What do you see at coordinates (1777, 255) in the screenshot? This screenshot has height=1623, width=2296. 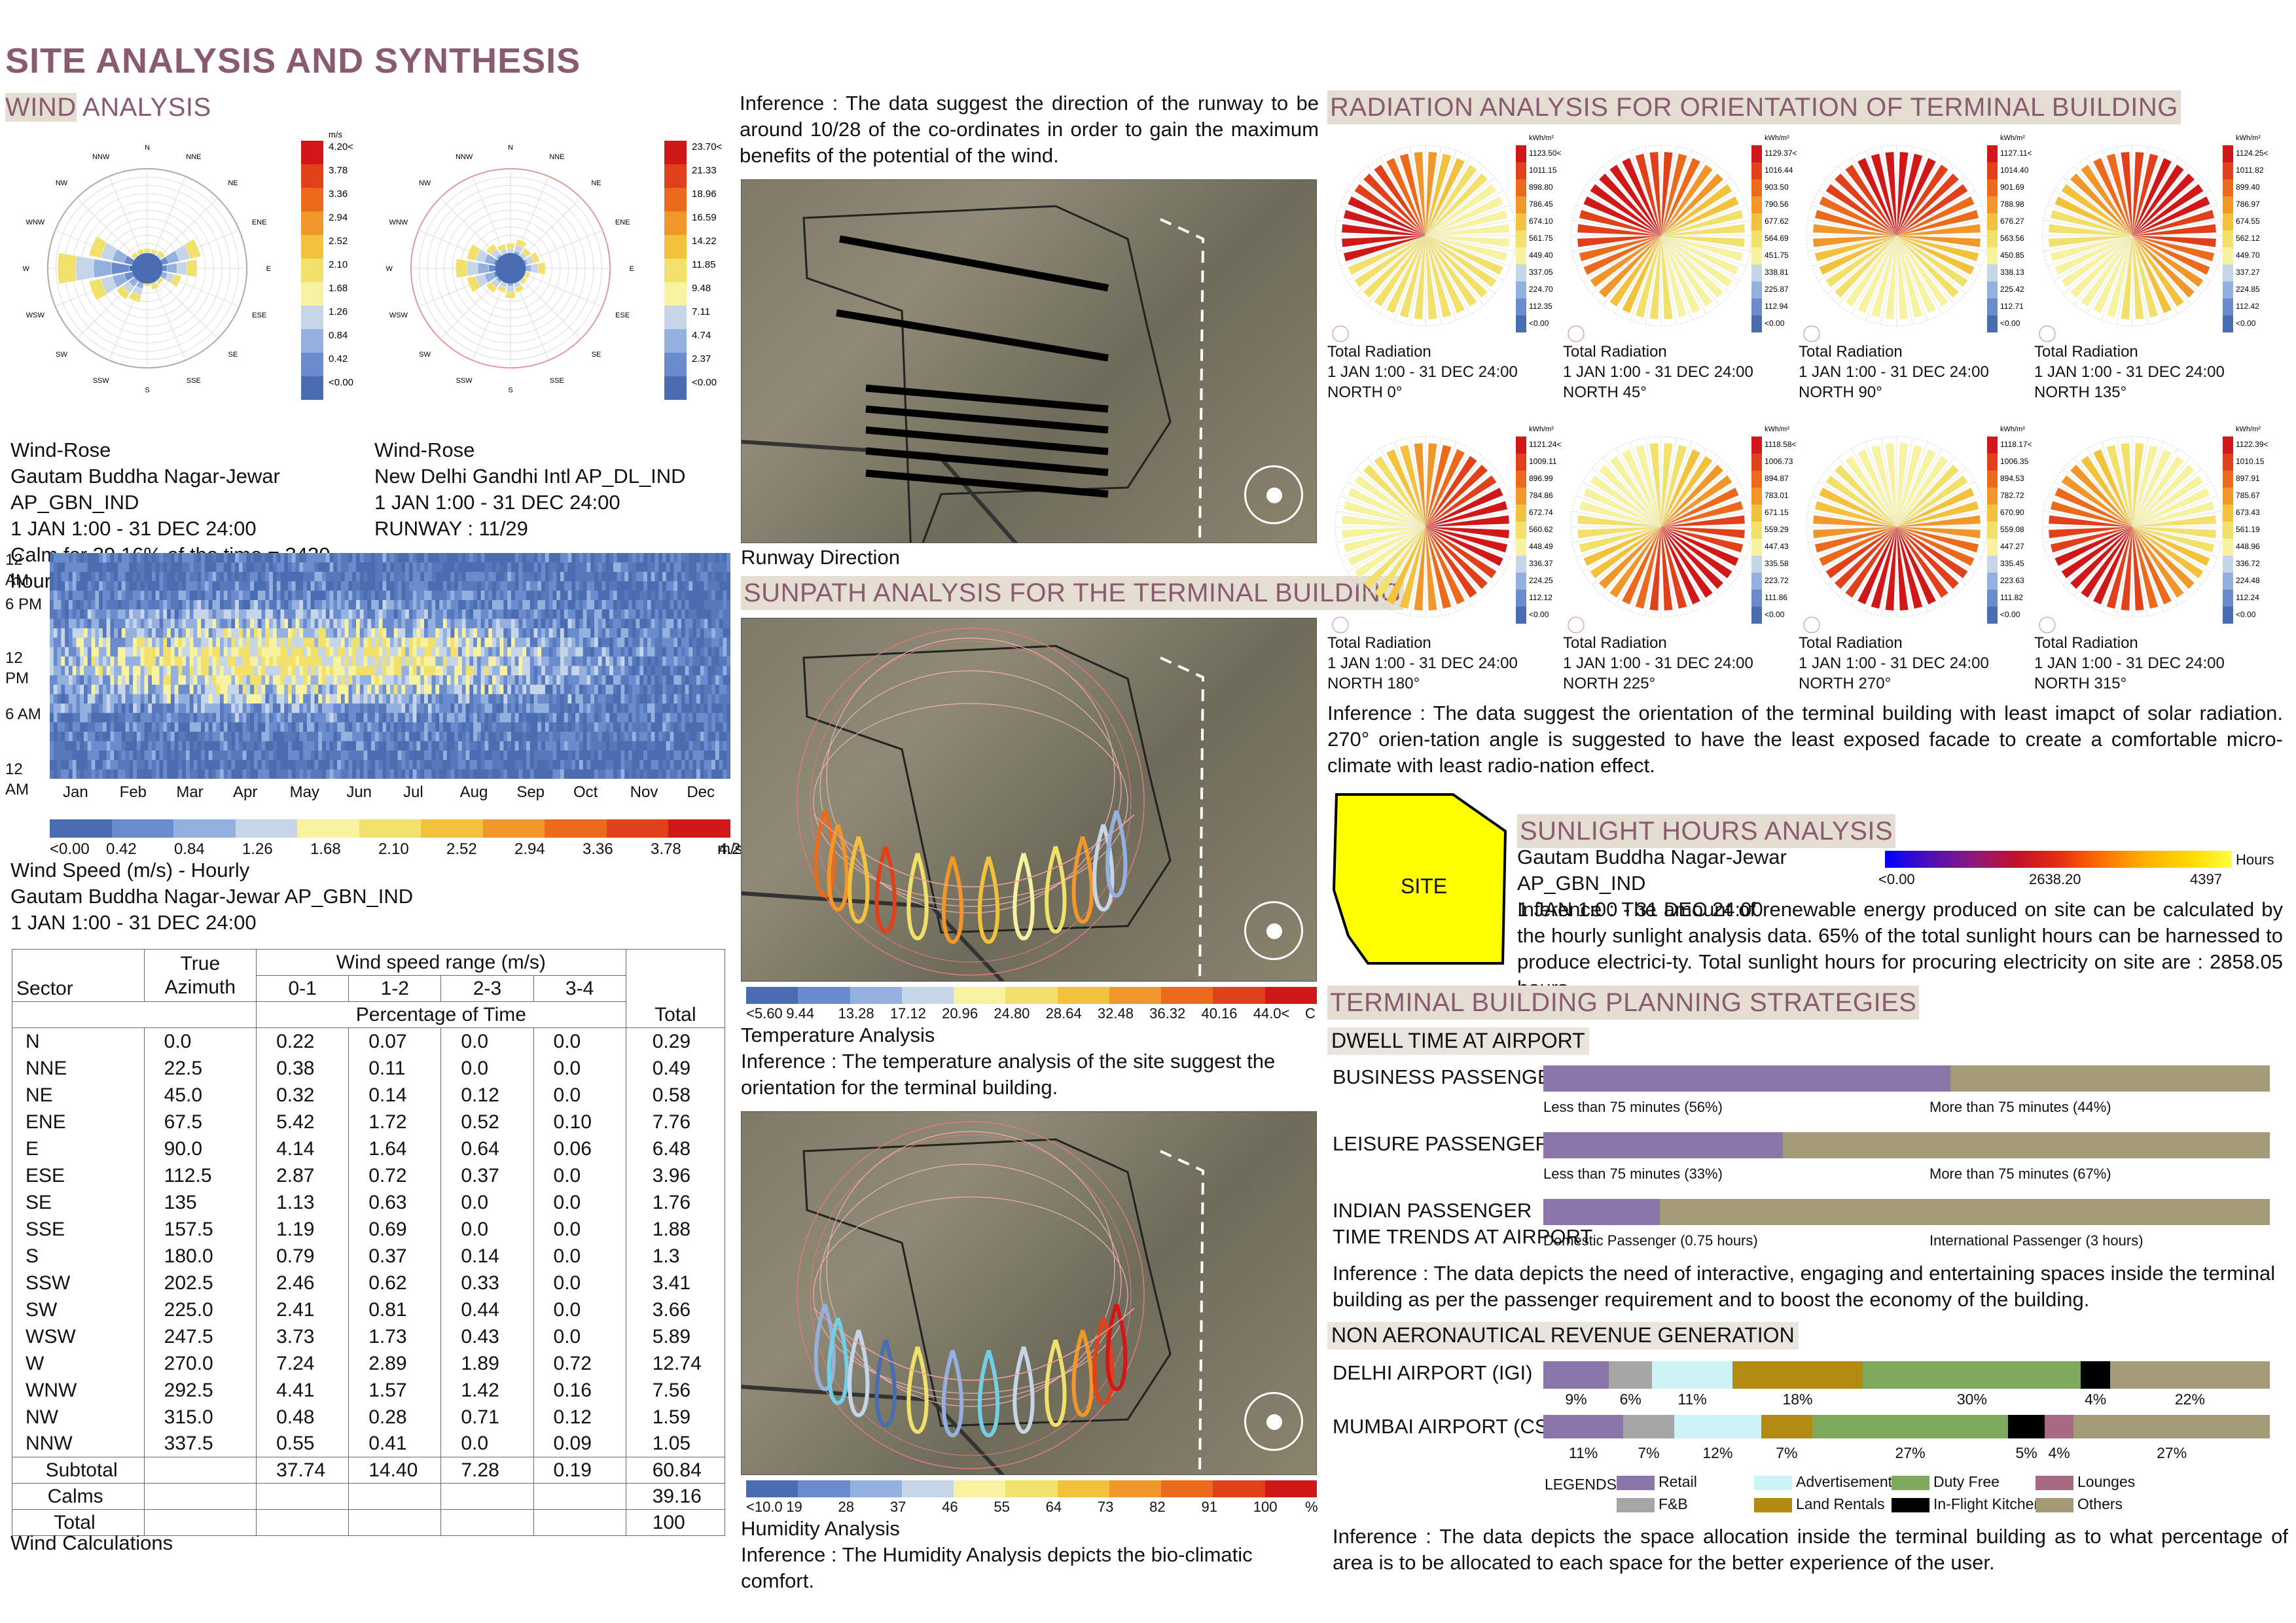 I see `radiation-scale-label: 451.75` at bounding box center [1777, 255].